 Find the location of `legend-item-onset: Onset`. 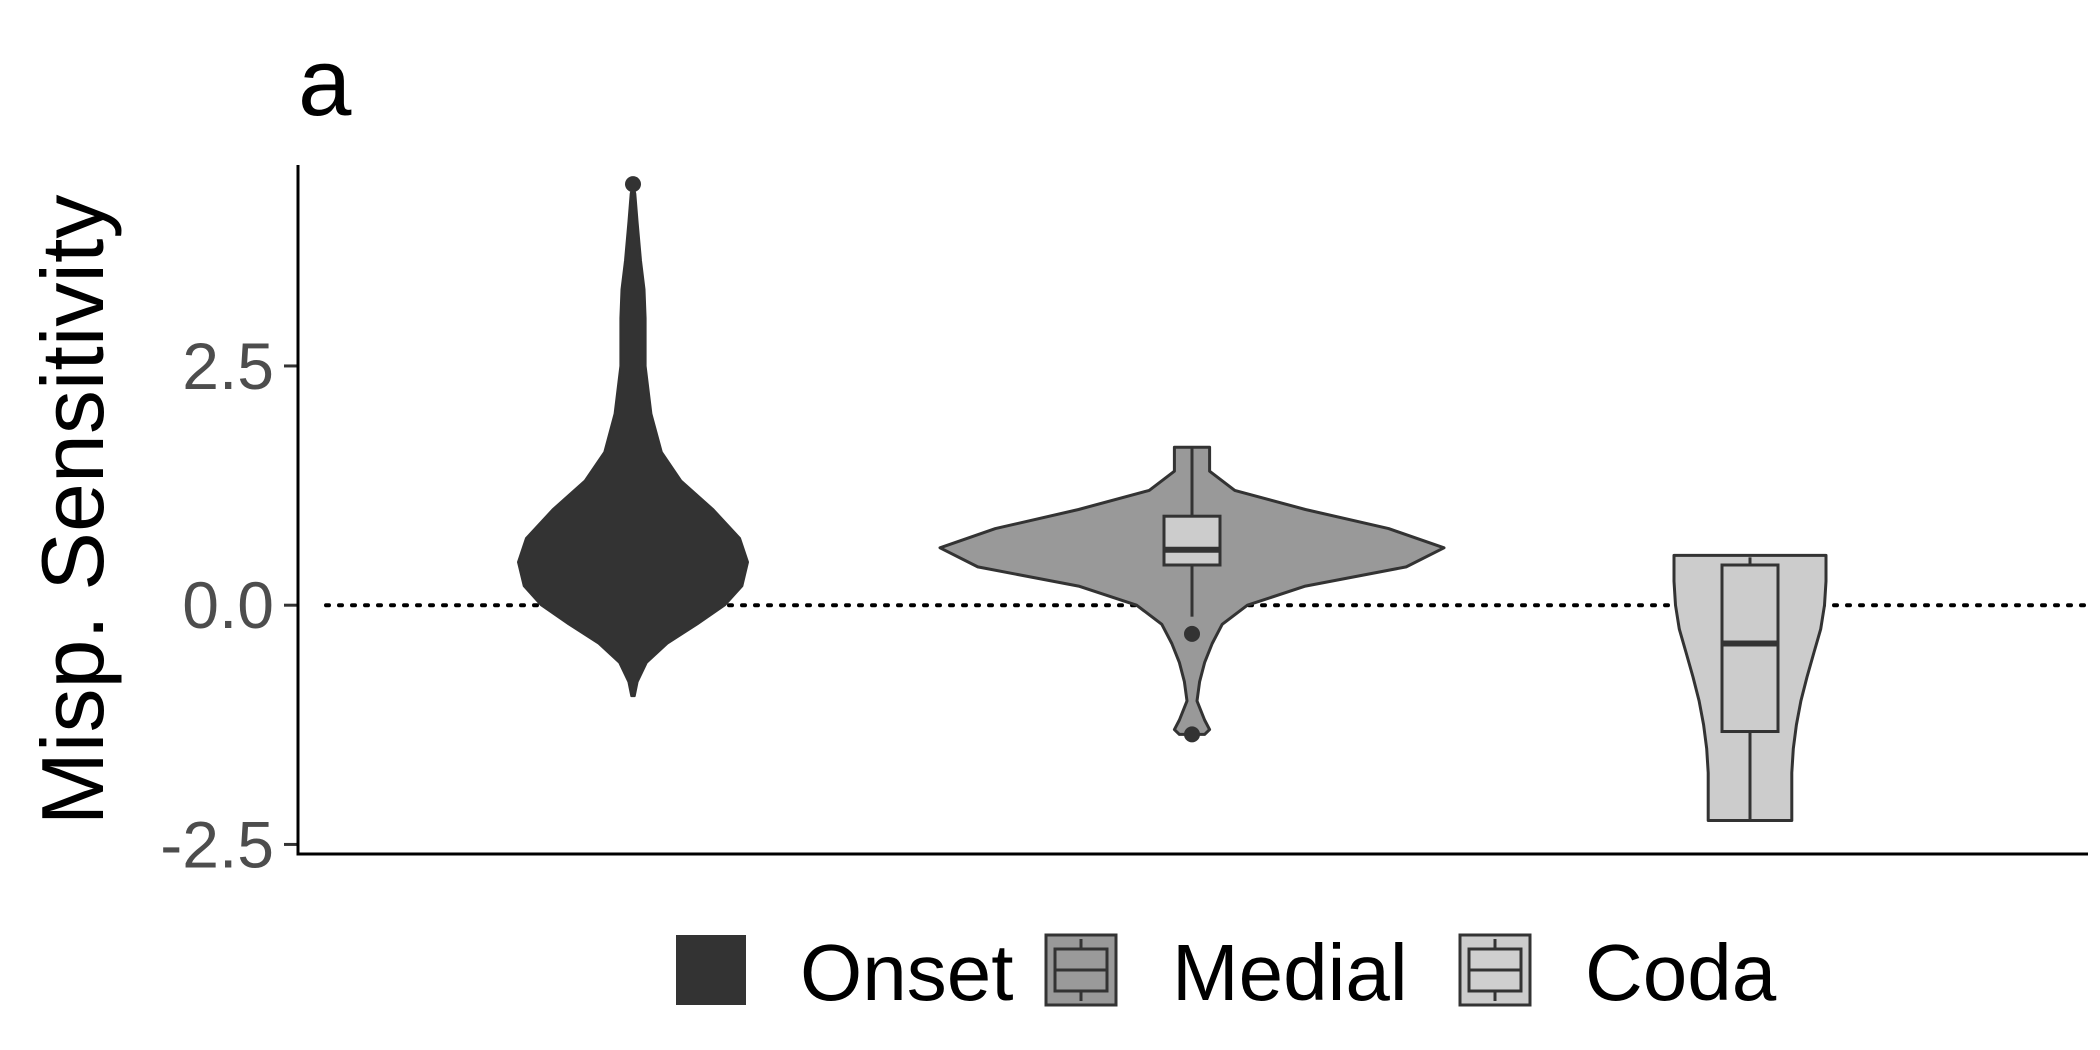

legend-item-onset: Onset is located at coordinates (844, 972).